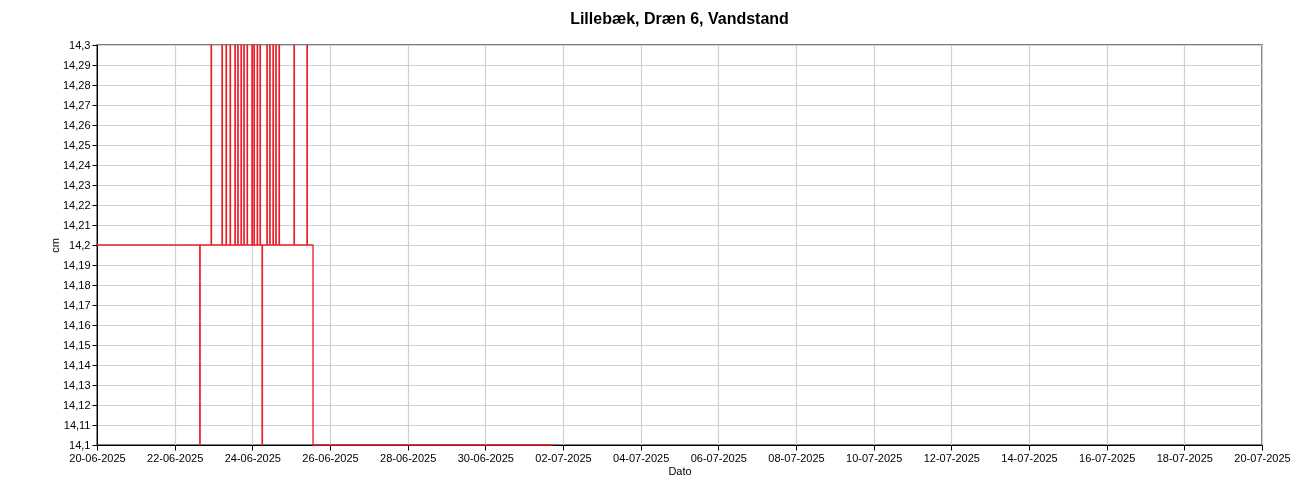  What do you see at coordinates (408, 457) in the screenshot?
I see `x-tick-label: 28-06-2025` at bounding box center [408, 457].